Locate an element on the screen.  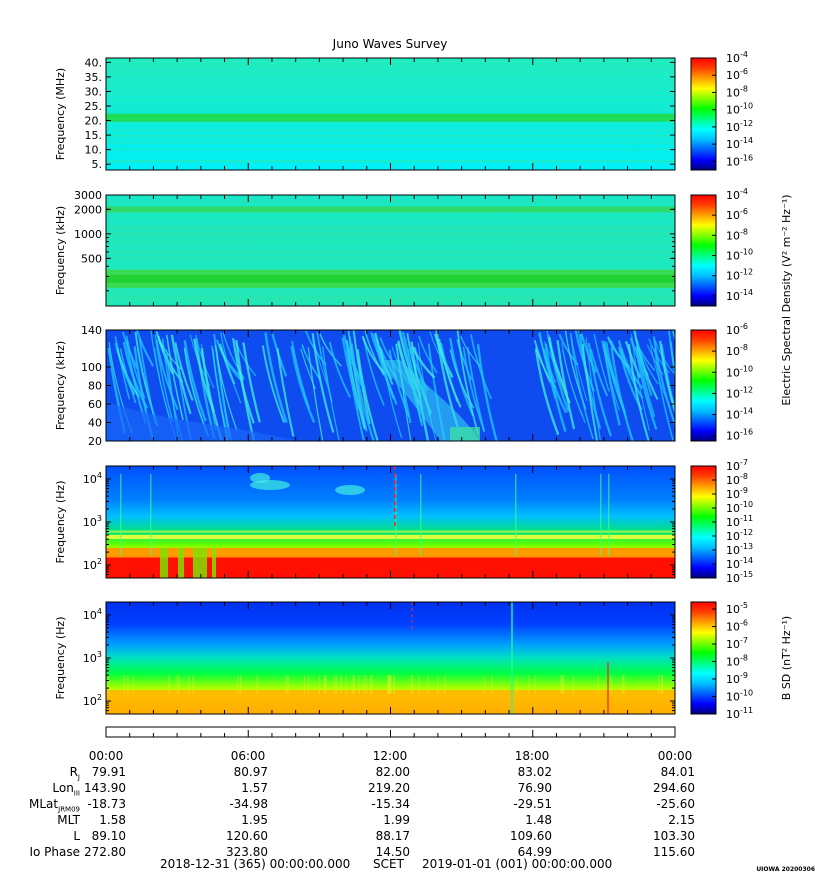
y-tick-label: 10² is located at coordinates (92, 700).